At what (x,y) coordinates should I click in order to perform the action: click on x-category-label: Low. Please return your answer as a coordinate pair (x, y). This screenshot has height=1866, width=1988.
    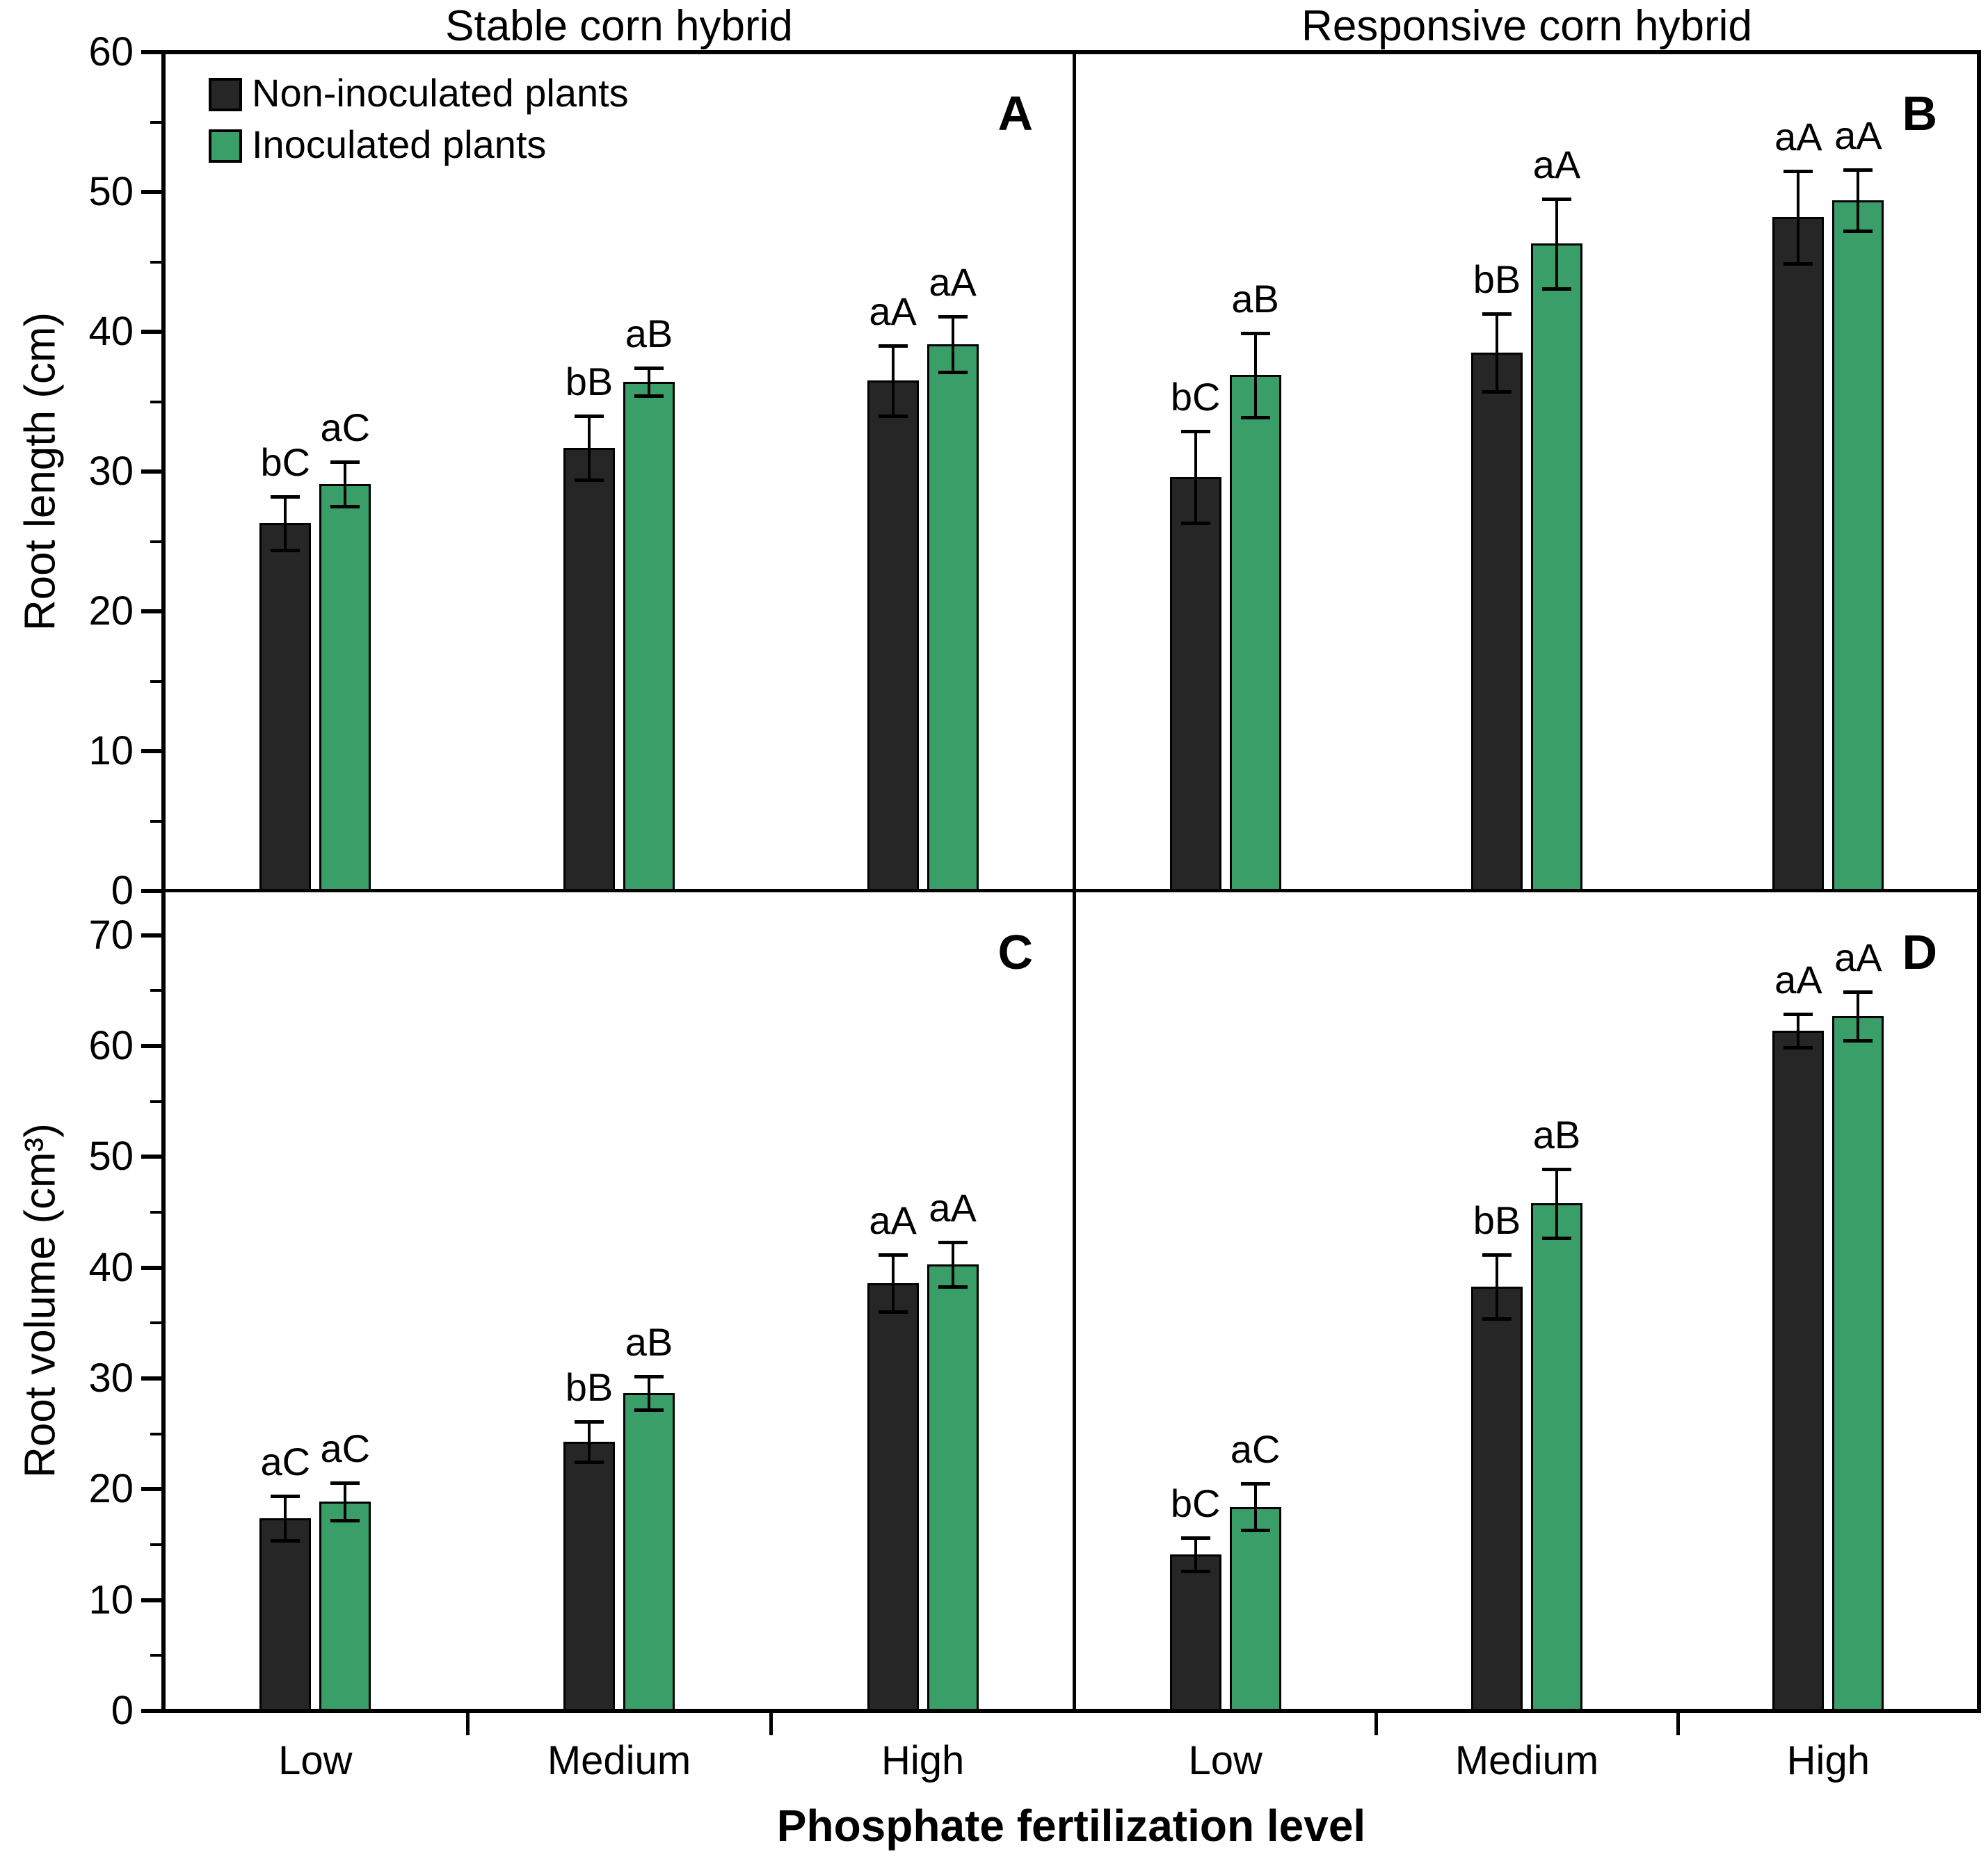
    Looking at the image, I should click on (1225, 1760).